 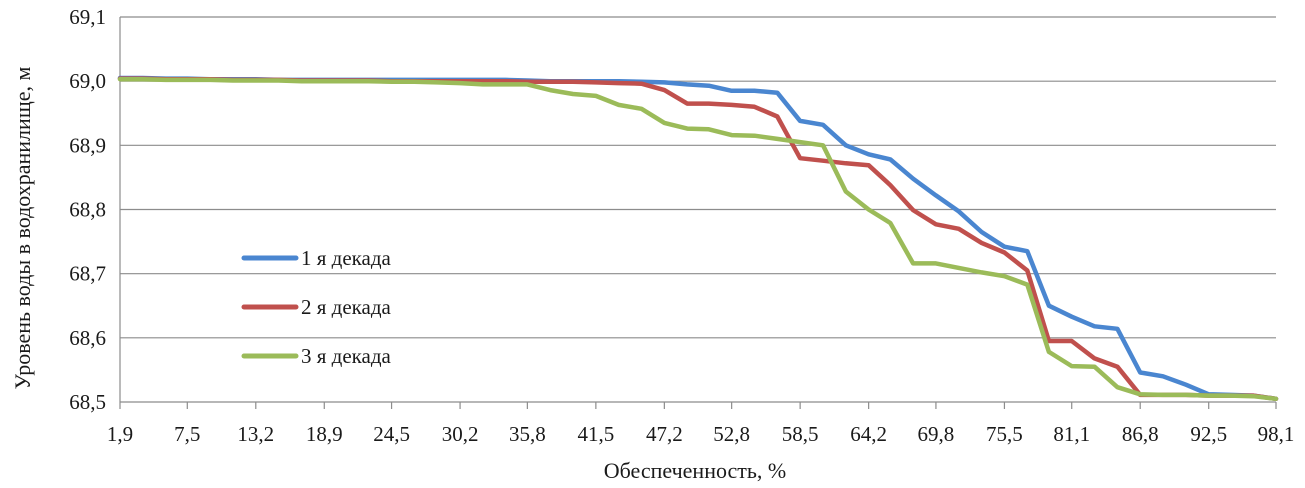 What do you see at coordinates (87, 338) in the screenshot?
I see `y-tick-label: 68,6` at bounding box center [87, 338].